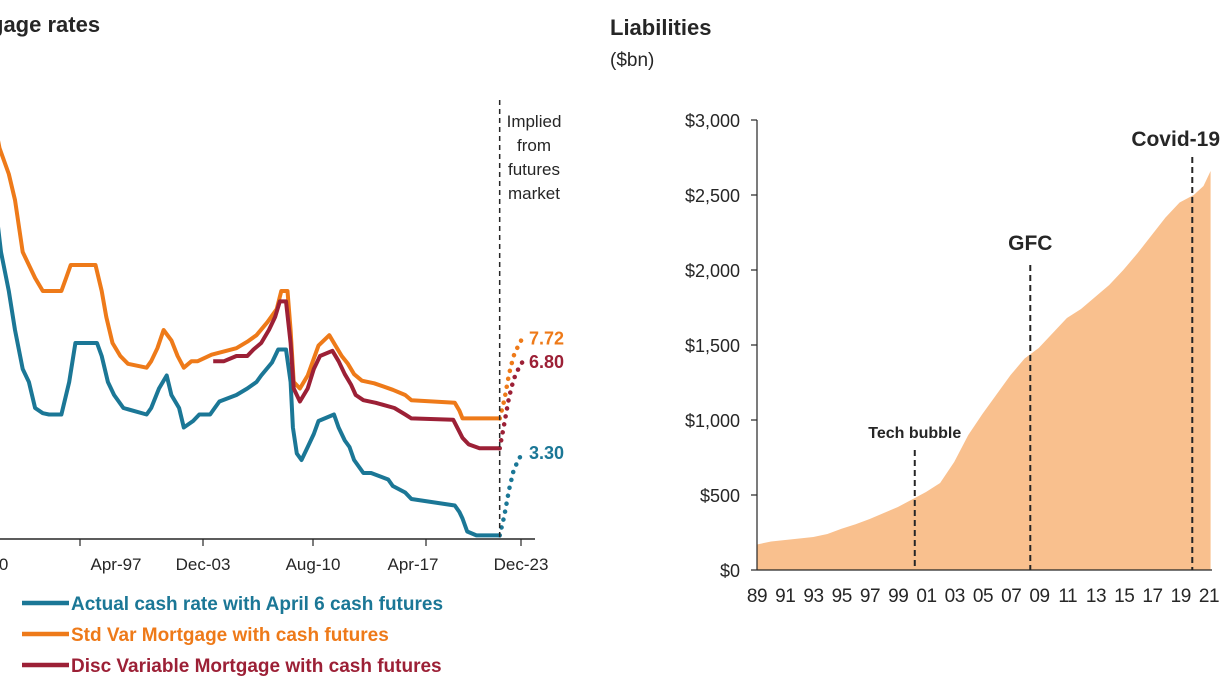 This screenshot has height=690, width=1226. I want to click on liabilities-y-tick-label: $2,000, so click(712, 271).